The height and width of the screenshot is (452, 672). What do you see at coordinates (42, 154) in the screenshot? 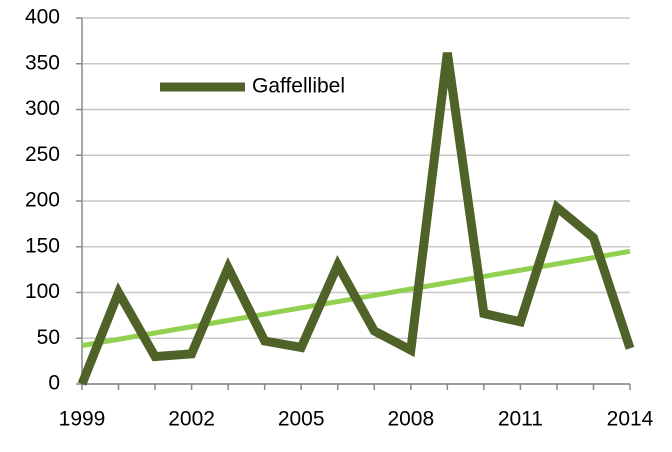
I see `y-tick-label: 250` at bounding box center [42, 154].